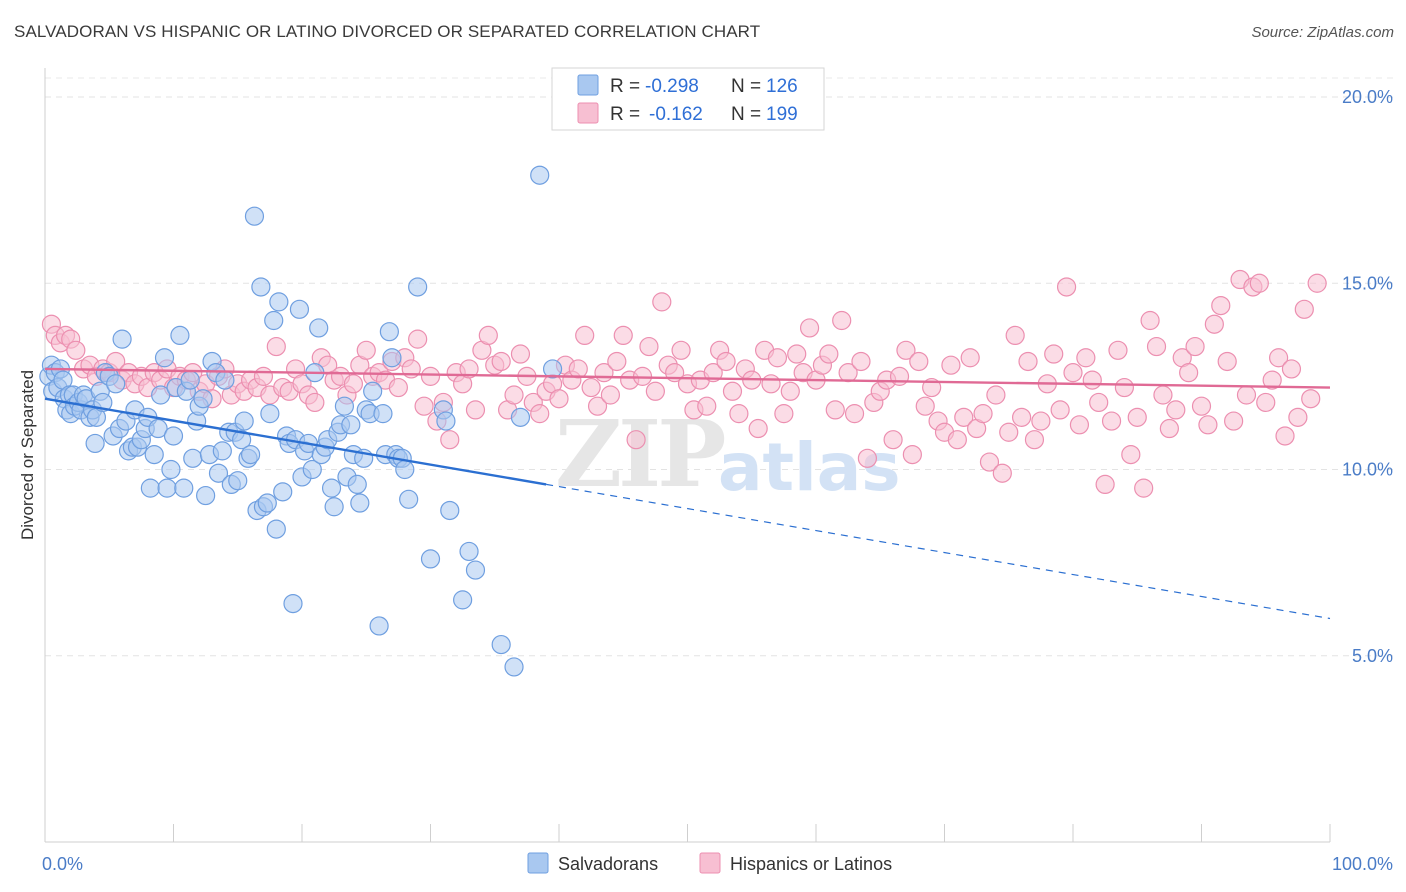 The width and height of the screenshot is (1406, 892). What do you see at coordinates (746, 86) in the screenshot?
I see `legend-n-label-1: N =` at bounding box center [746, 86].